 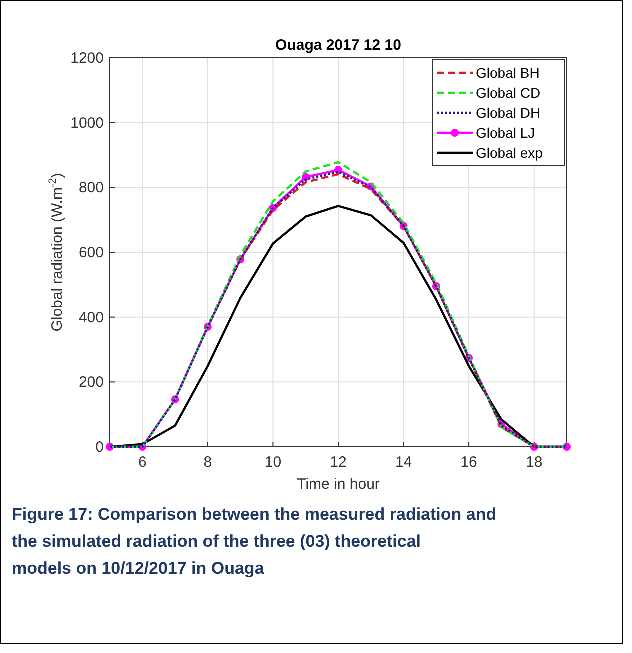 I want to click on y-tick-label: 200, so click(x=91, y=383).